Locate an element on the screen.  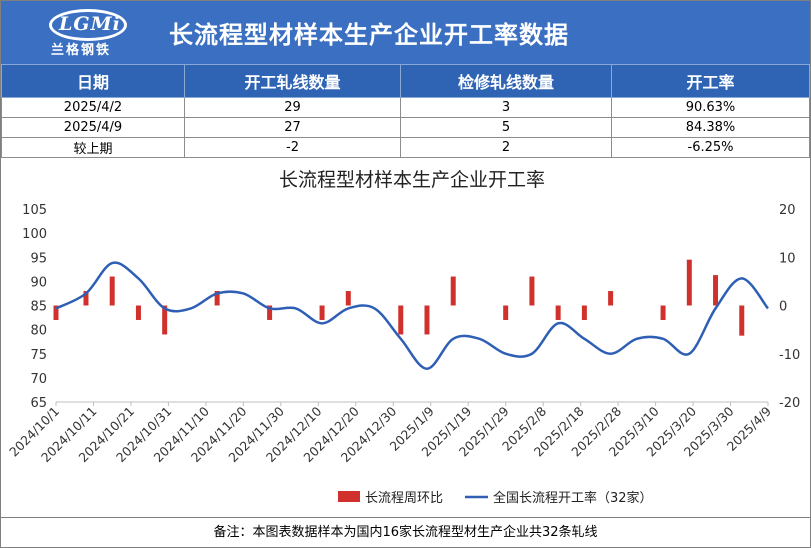
legend-label-line: 全国长流程开工率（32家） is located at coordinates (573, 498).